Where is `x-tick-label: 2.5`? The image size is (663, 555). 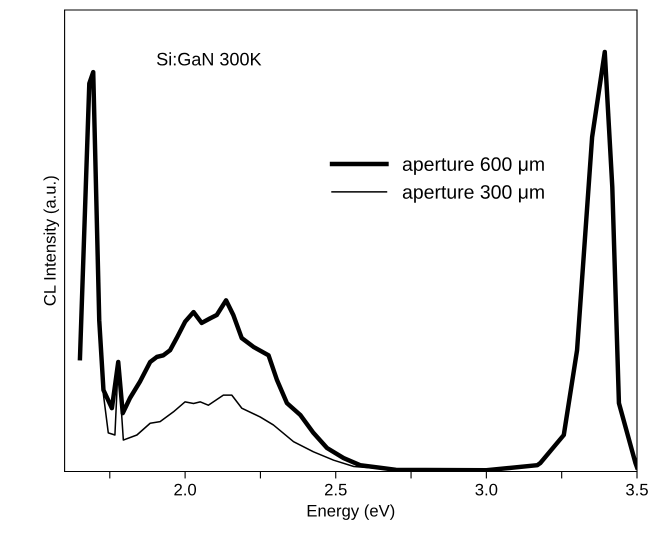
x-tick-label: 2.5 is located at coordinates (335, 490).